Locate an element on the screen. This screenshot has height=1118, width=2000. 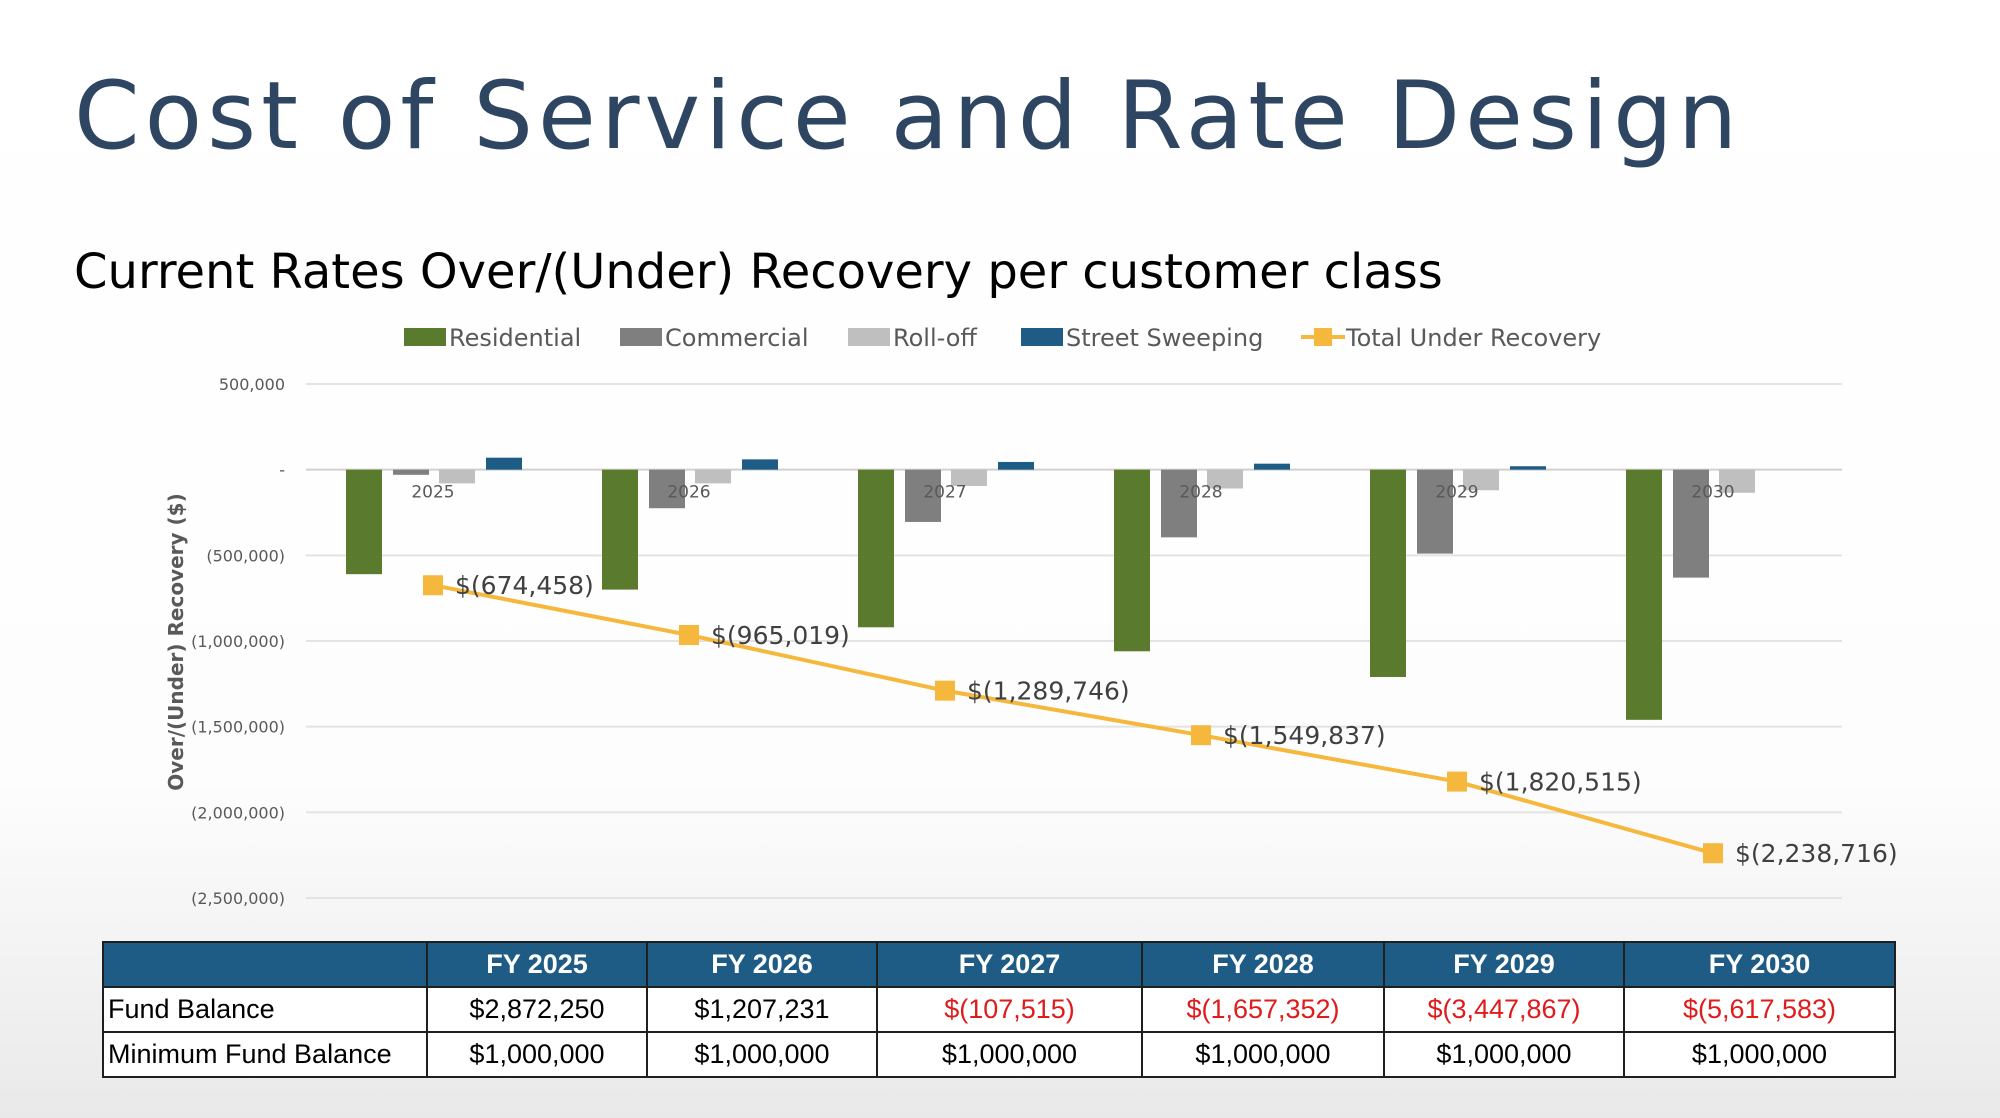
table-cell: $(1,657,352) is located at coordinates (1263, 1009).